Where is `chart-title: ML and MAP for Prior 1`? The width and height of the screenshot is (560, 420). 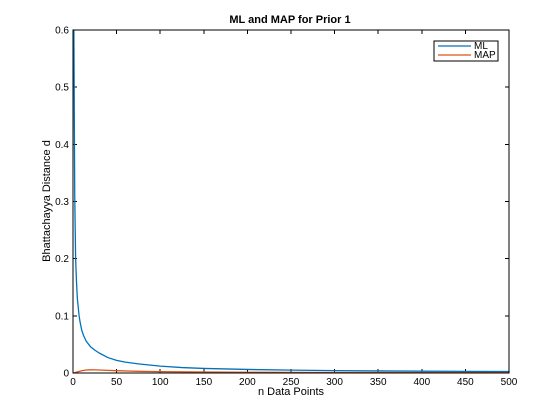 chart-title: ML and MAP for Prior 1 is located at coordinates (289, 20).